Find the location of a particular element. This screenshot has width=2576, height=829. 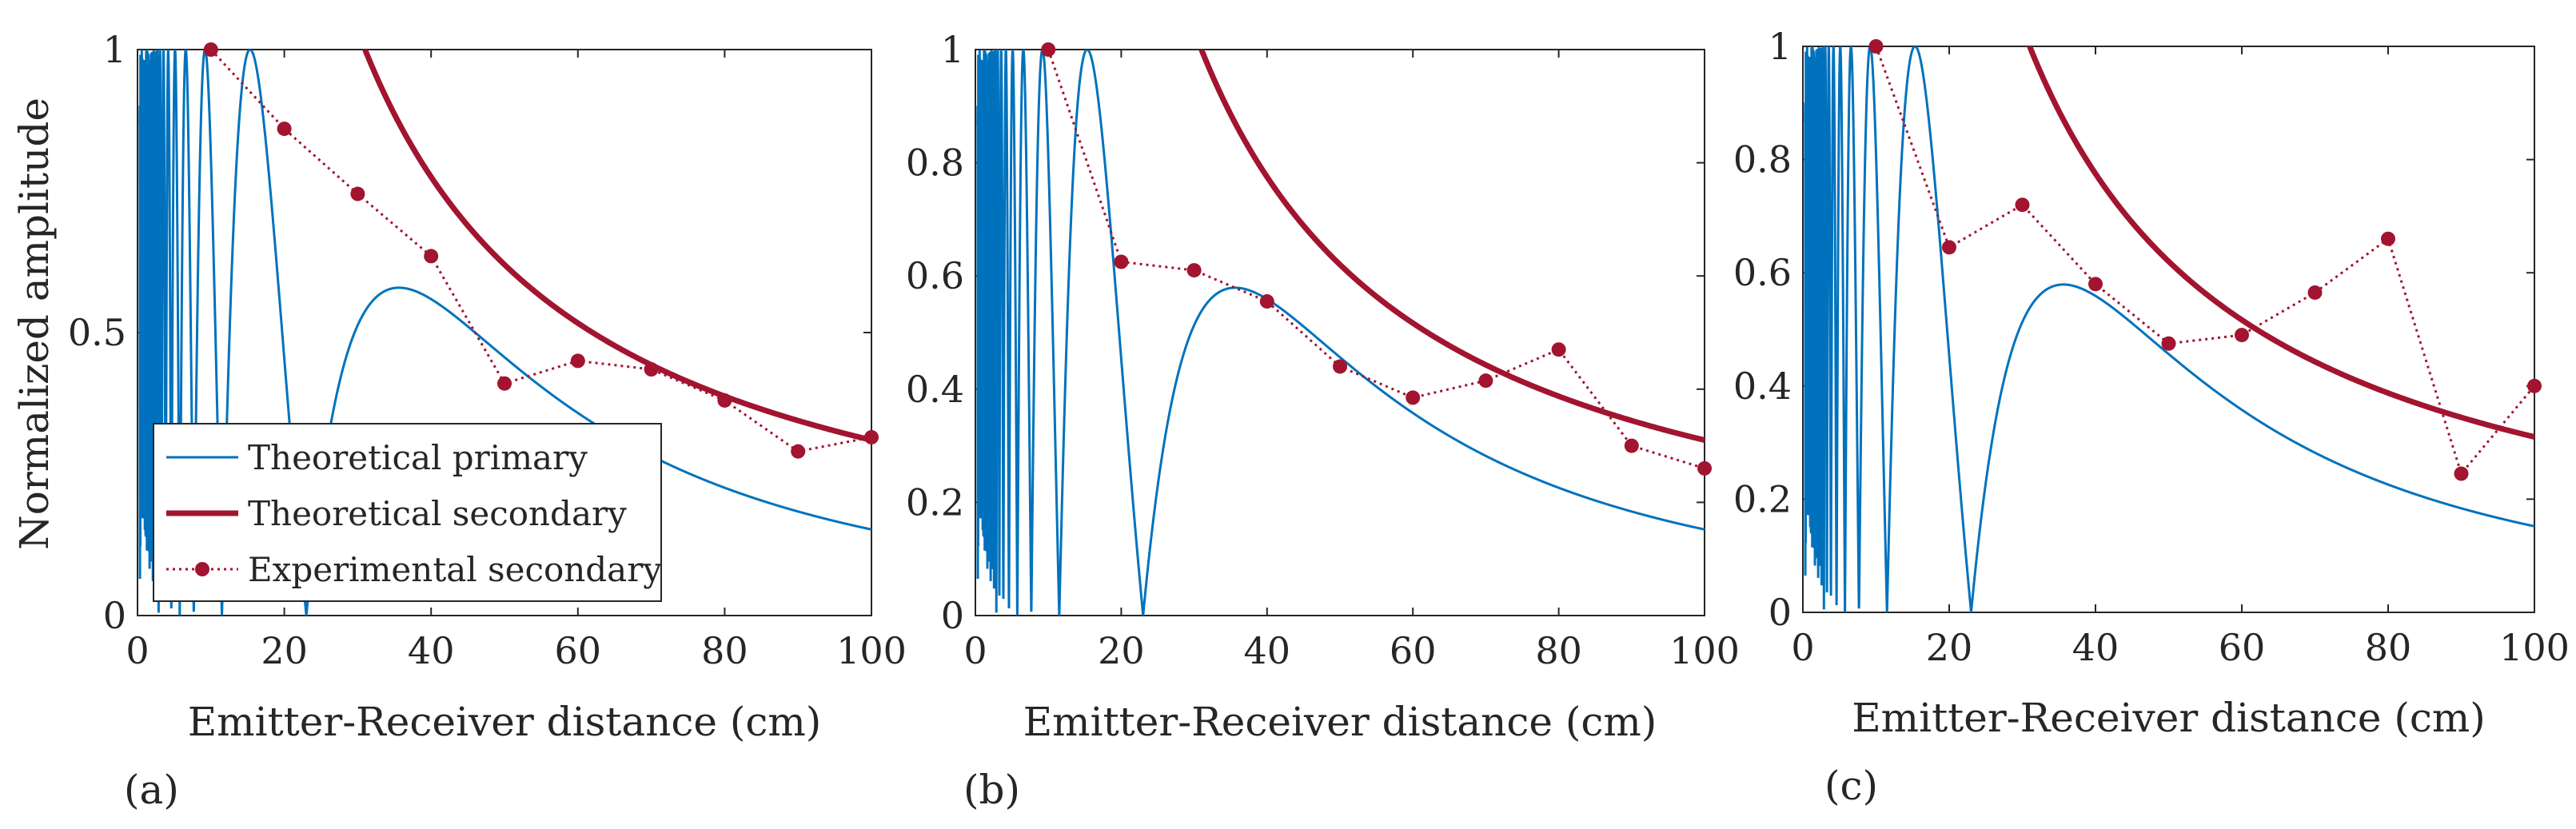

panel-label: (a) is located at coordinates (151, 790).